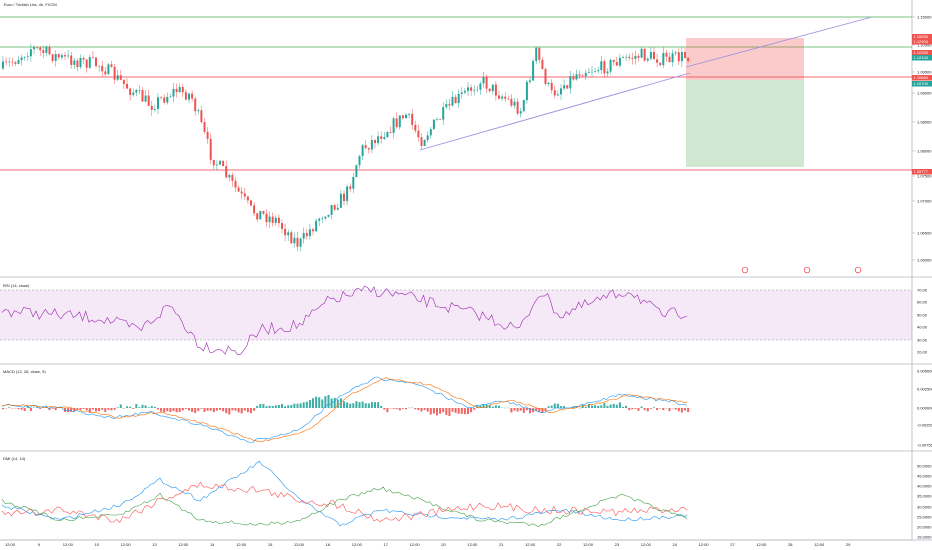 This screenshot has width=932, height=550. What do you see at coordinates (617, 544) in the screenshot?
I see `time-tick-label: 23` at bounding box center [617, 544].